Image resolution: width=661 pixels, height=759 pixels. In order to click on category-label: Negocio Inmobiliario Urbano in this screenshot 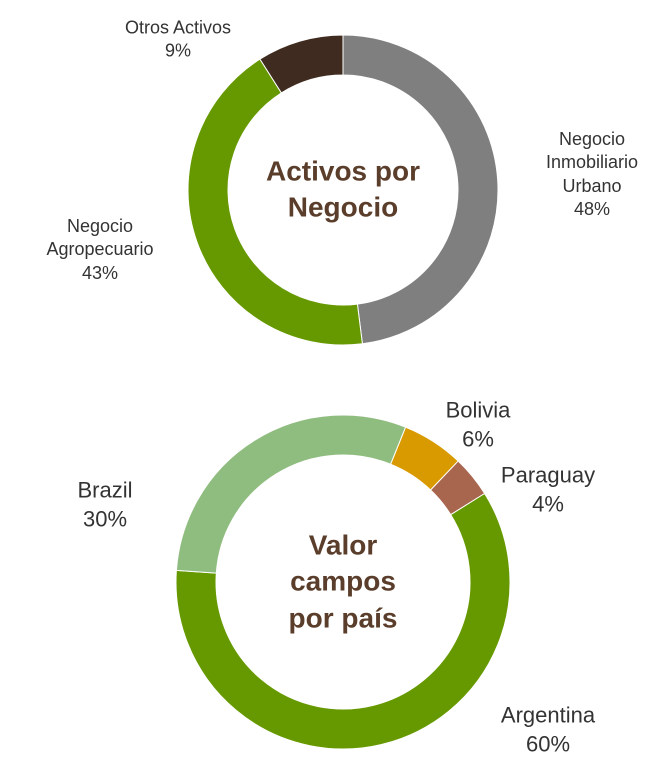, I will do `click(592, 162)`.